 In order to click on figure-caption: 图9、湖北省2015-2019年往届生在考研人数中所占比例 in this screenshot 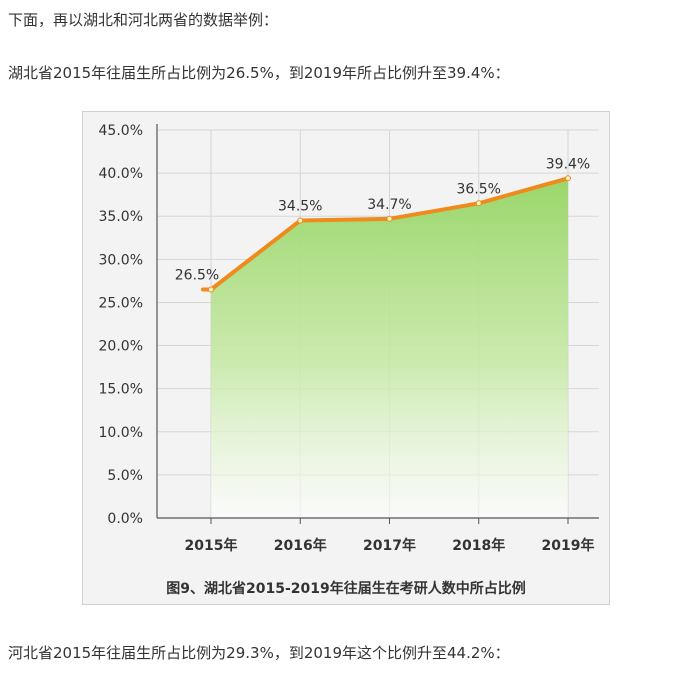, I will do `click(346, 589)`.